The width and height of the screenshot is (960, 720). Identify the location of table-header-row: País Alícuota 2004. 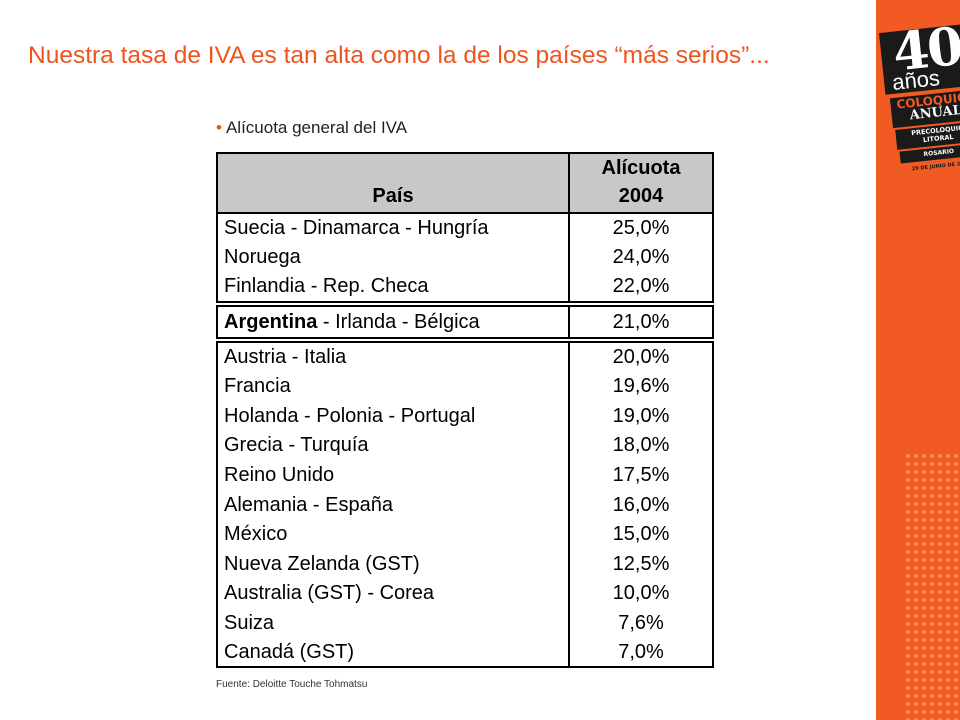
(465, 183).